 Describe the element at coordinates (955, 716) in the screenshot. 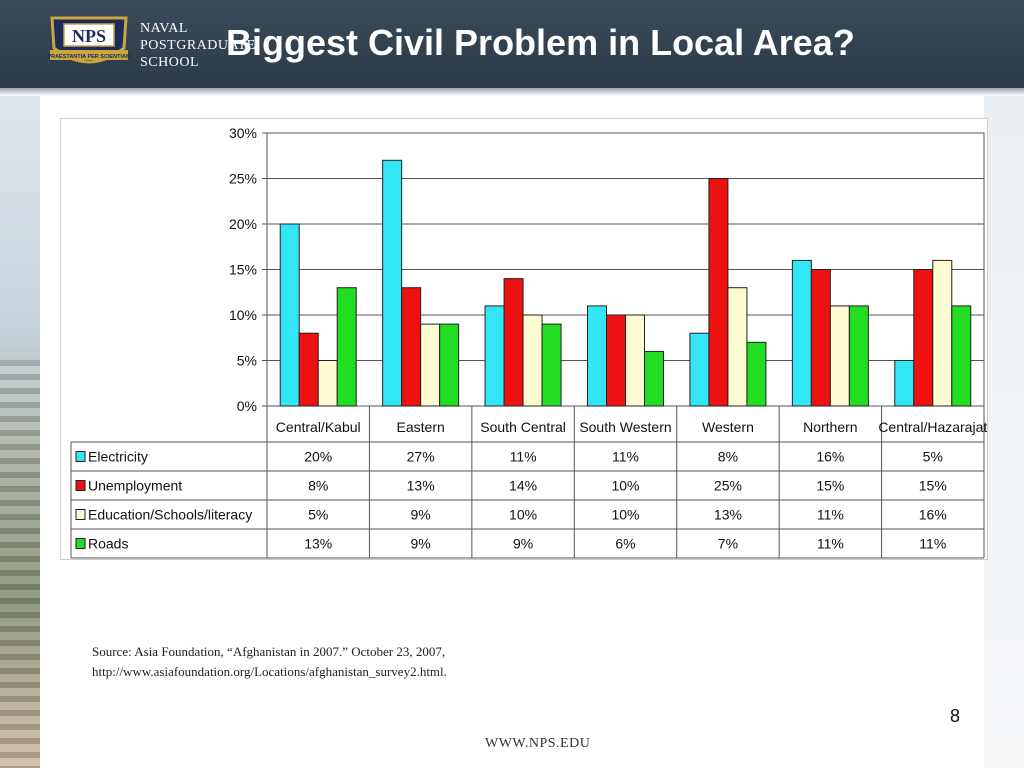

I see `page-number: 8` at that location.